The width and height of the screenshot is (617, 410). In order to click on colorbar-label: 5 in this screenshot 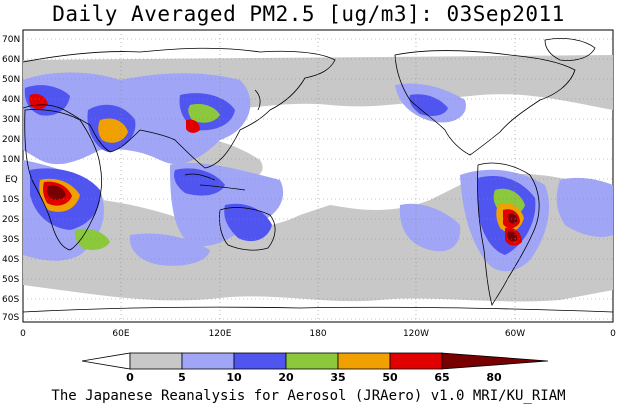, I will do `click(182, 377)`.